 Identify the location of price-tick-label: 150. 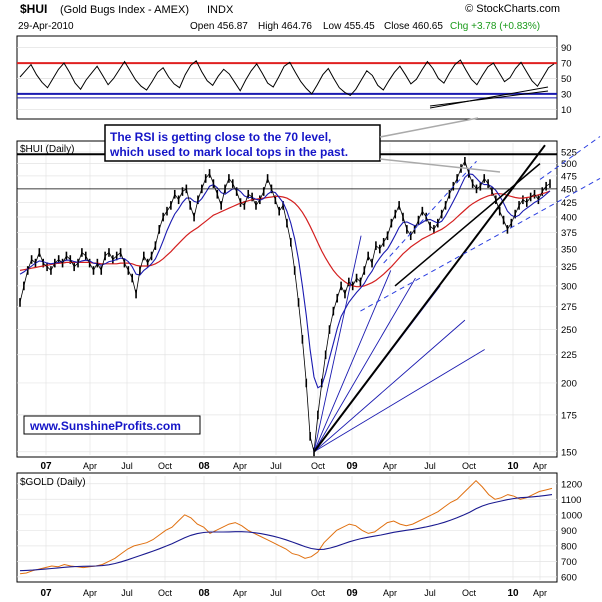
(569, 452).